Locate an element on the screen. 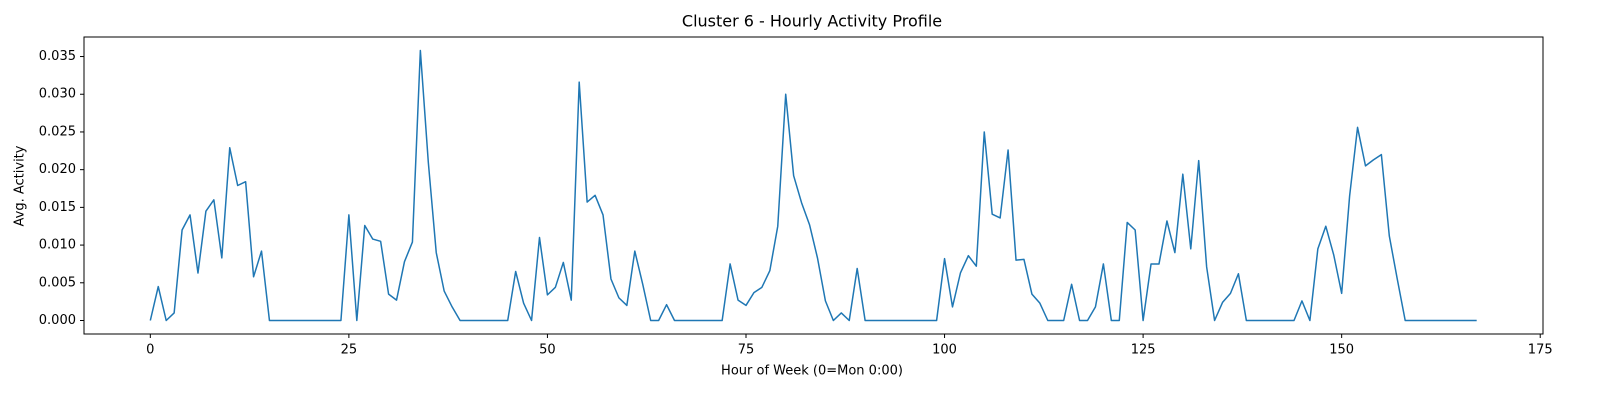 This screenshot has height=400, width=1600. x-tick-label: 0 is located at coordinates (150, 350).